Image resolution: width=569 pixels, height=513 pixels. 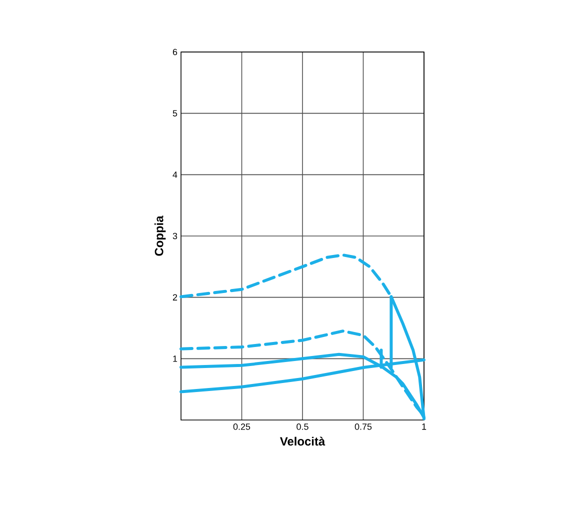 What do you see at coordinates (175, 52) in the screenshot?
I see `y-tick-label: 6` at bounding box center [175, 52].